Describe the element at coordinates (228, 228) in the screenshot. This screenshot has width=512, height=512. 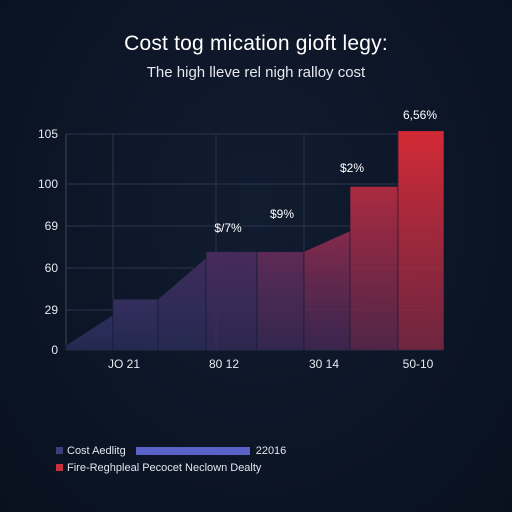
I see `data-annotation: $/7%` at that location.